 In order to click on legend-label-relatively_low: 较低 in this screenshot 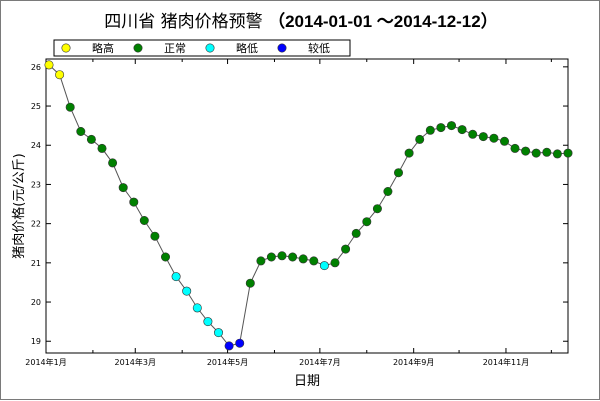, I will do `click(319, 48)`.